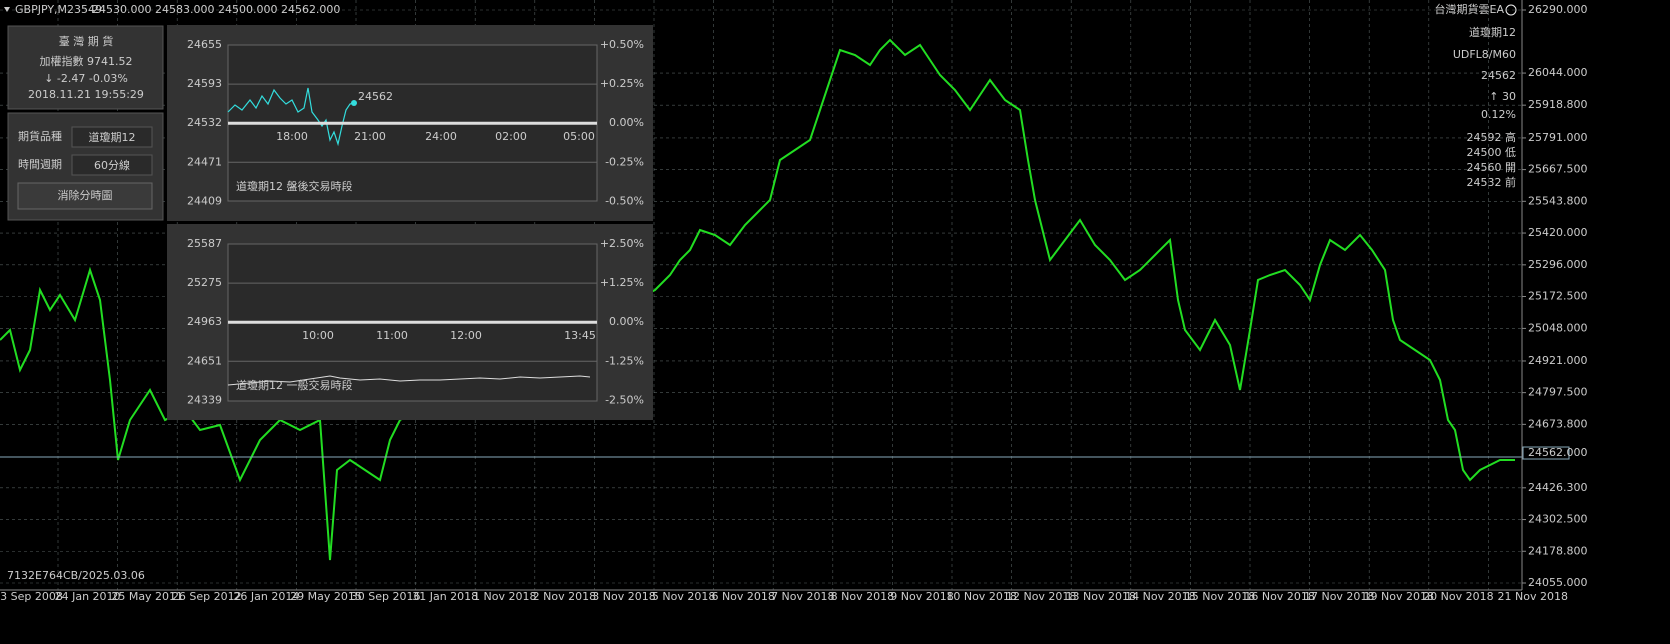 This screenshot has height=644, width=1670. What do you see at coordinates (1558, 264) in the screenshot?
I see `price-tick-label: 25296.000` at bounding box center [1558, 264].